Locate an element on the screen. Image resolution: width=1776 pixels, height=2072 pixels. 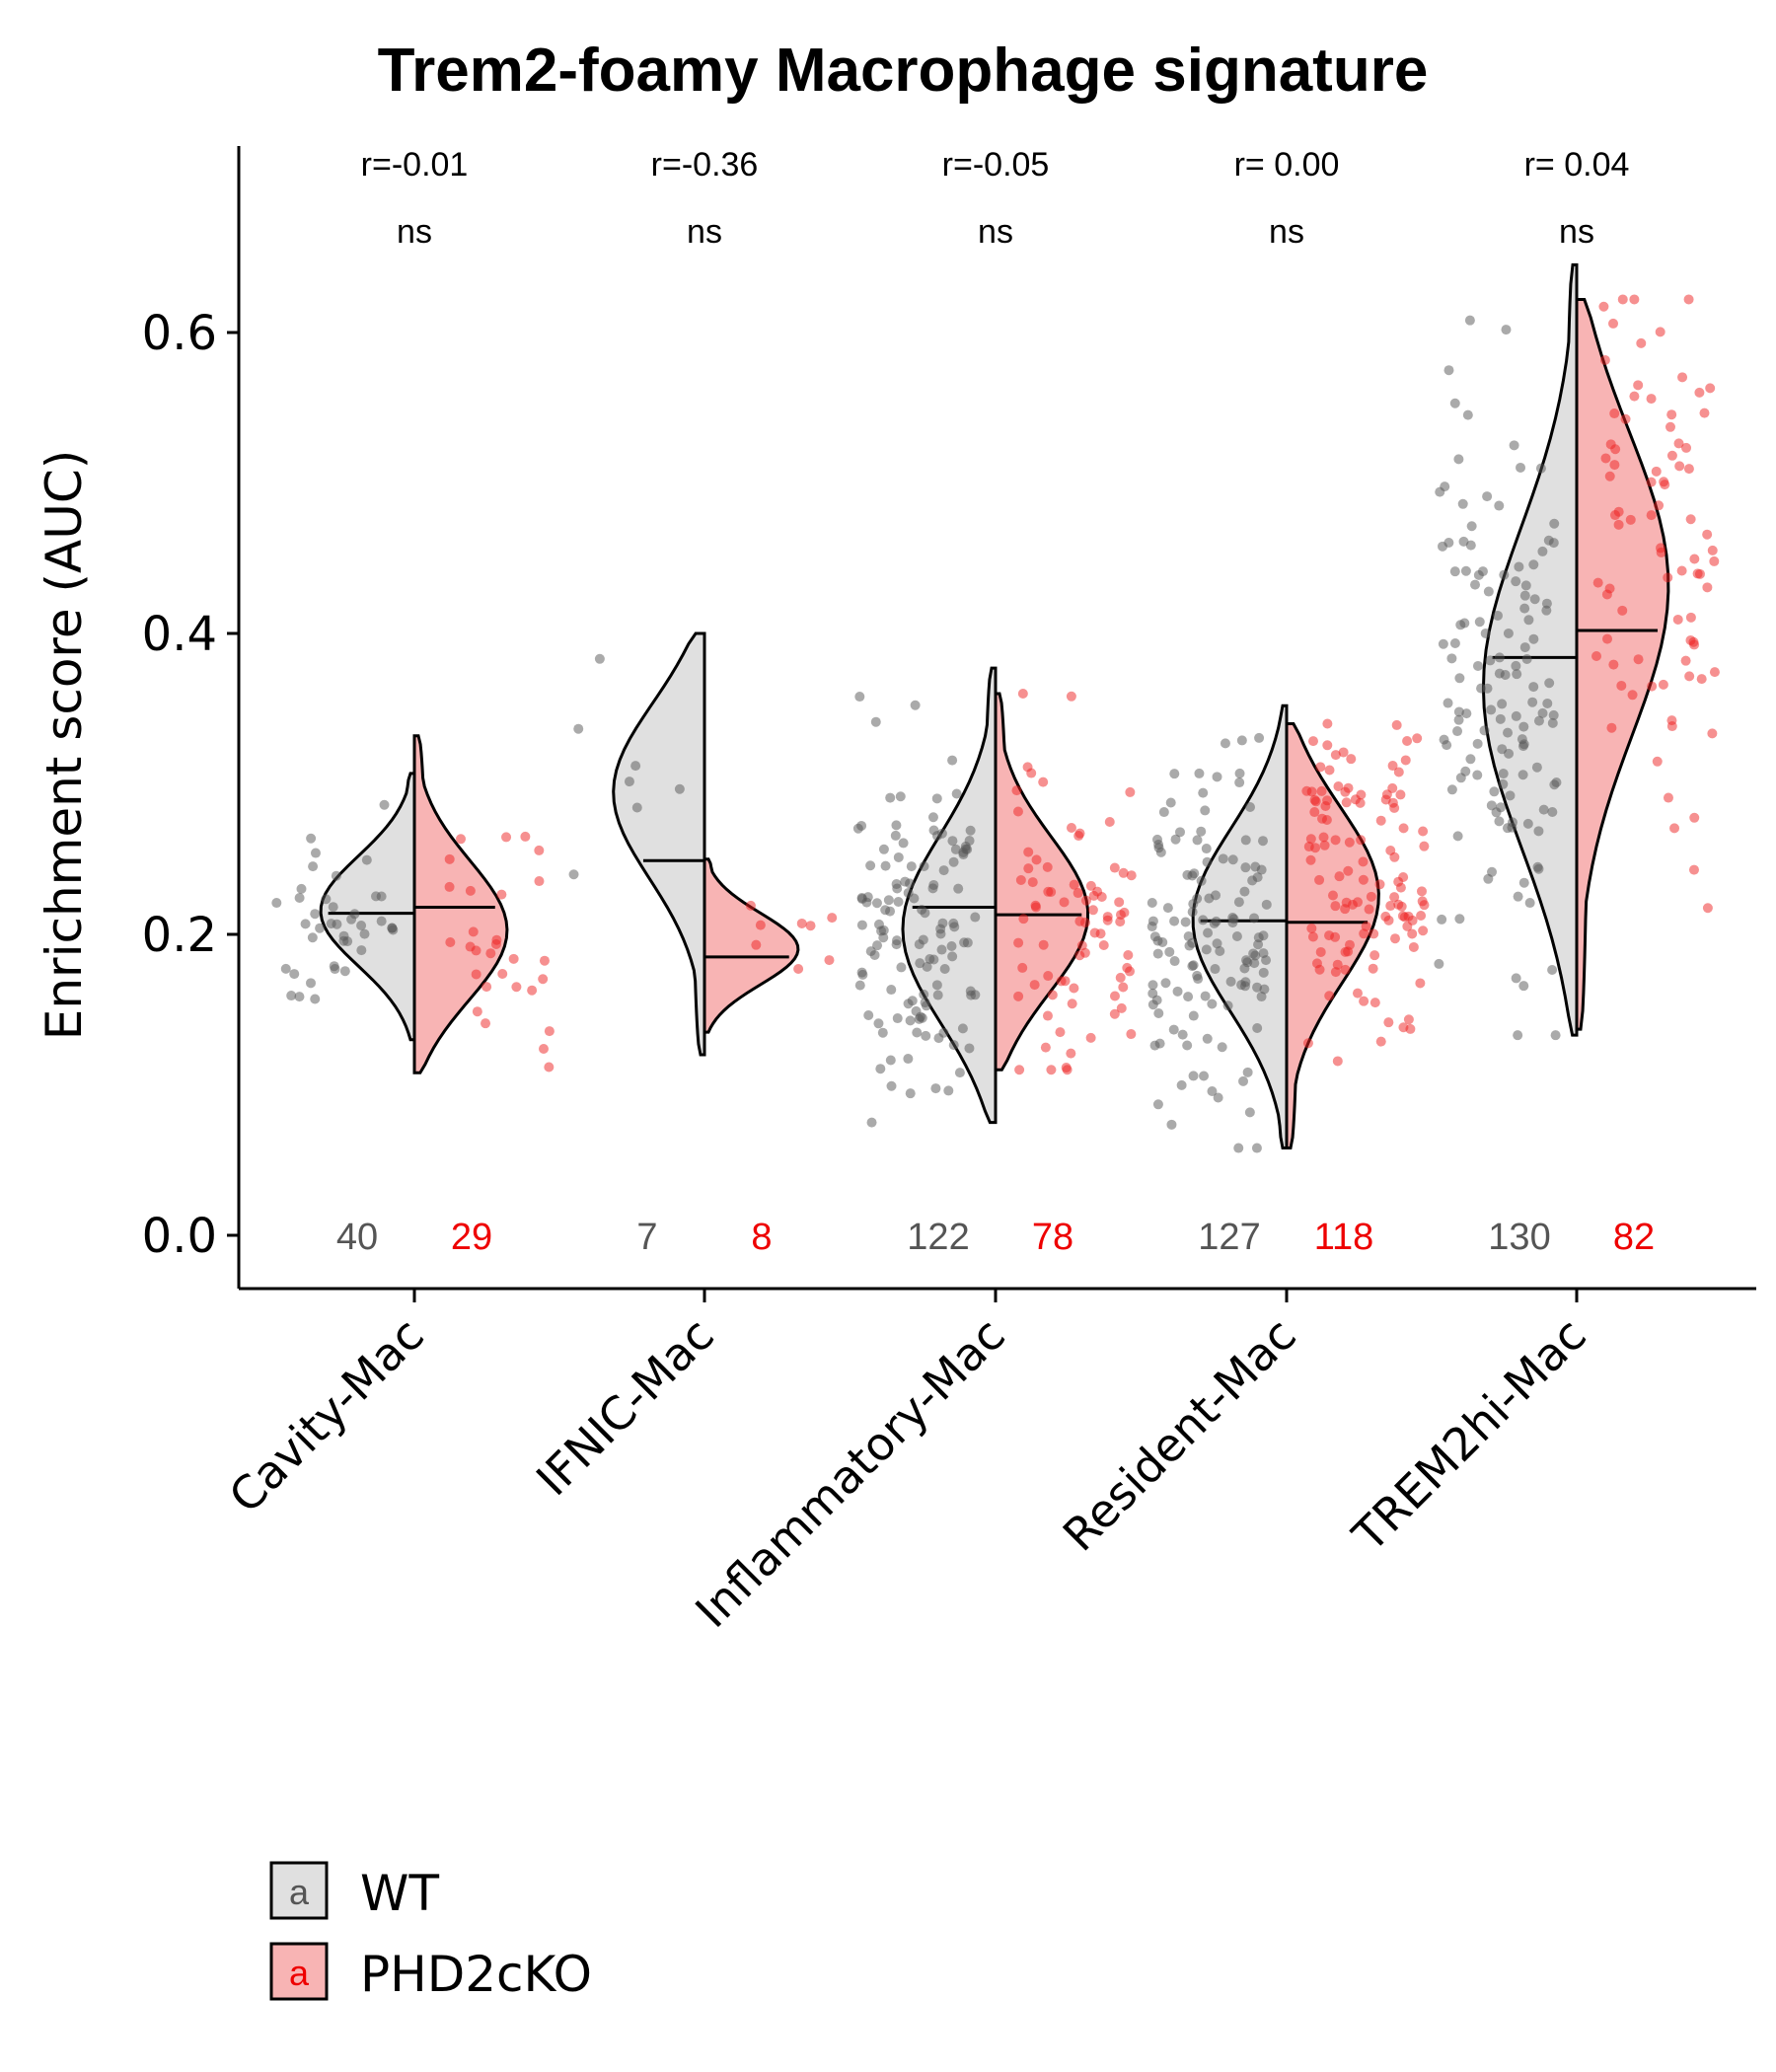
count-phd2cko: 8 is located at coordinates (762, 1238).